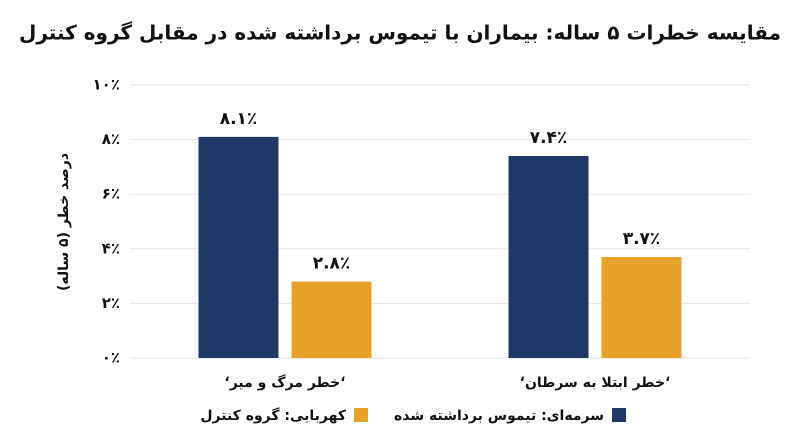 The image size is (800, 447). What do you see at coordinates (111, 248) in the screenshot?
I see `y-tick-label: ۴٪` at bounding box center [111, 248].